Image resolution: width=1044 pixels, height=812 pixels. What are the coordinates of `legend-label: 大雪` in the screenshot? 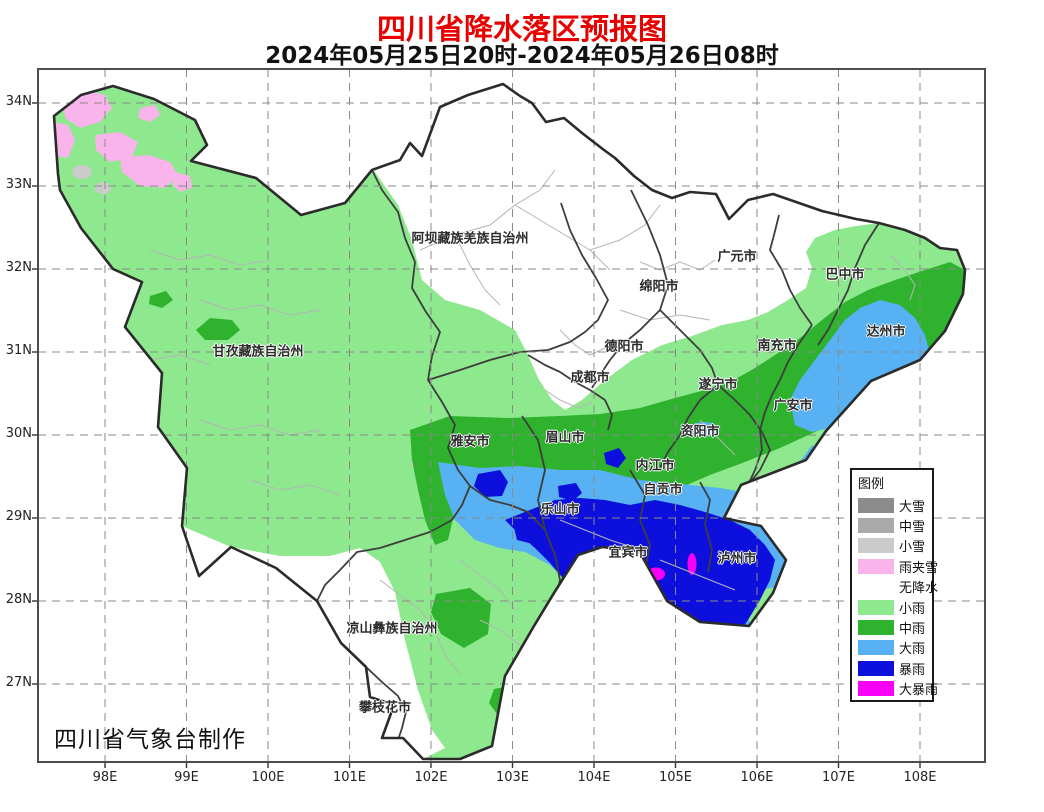 It's located at (912, 507).